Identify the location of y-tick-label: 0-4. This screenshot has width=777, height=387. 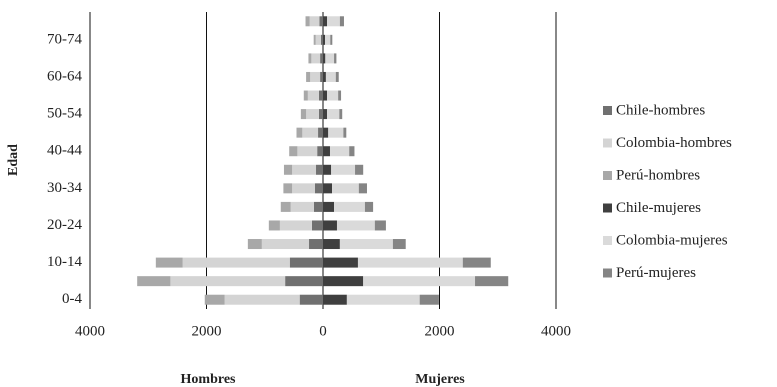
(72, 299).